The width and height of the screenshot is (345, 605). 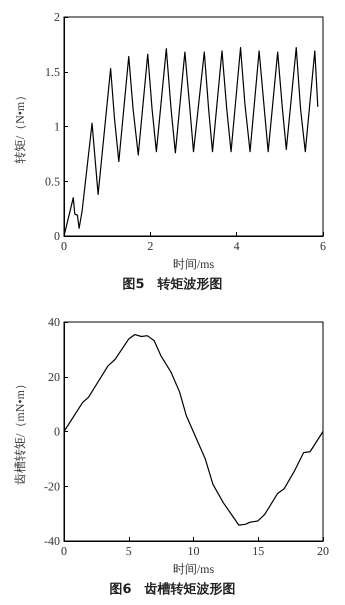 I want to click on x-tick-label: 6, so click(x=323, y=246).